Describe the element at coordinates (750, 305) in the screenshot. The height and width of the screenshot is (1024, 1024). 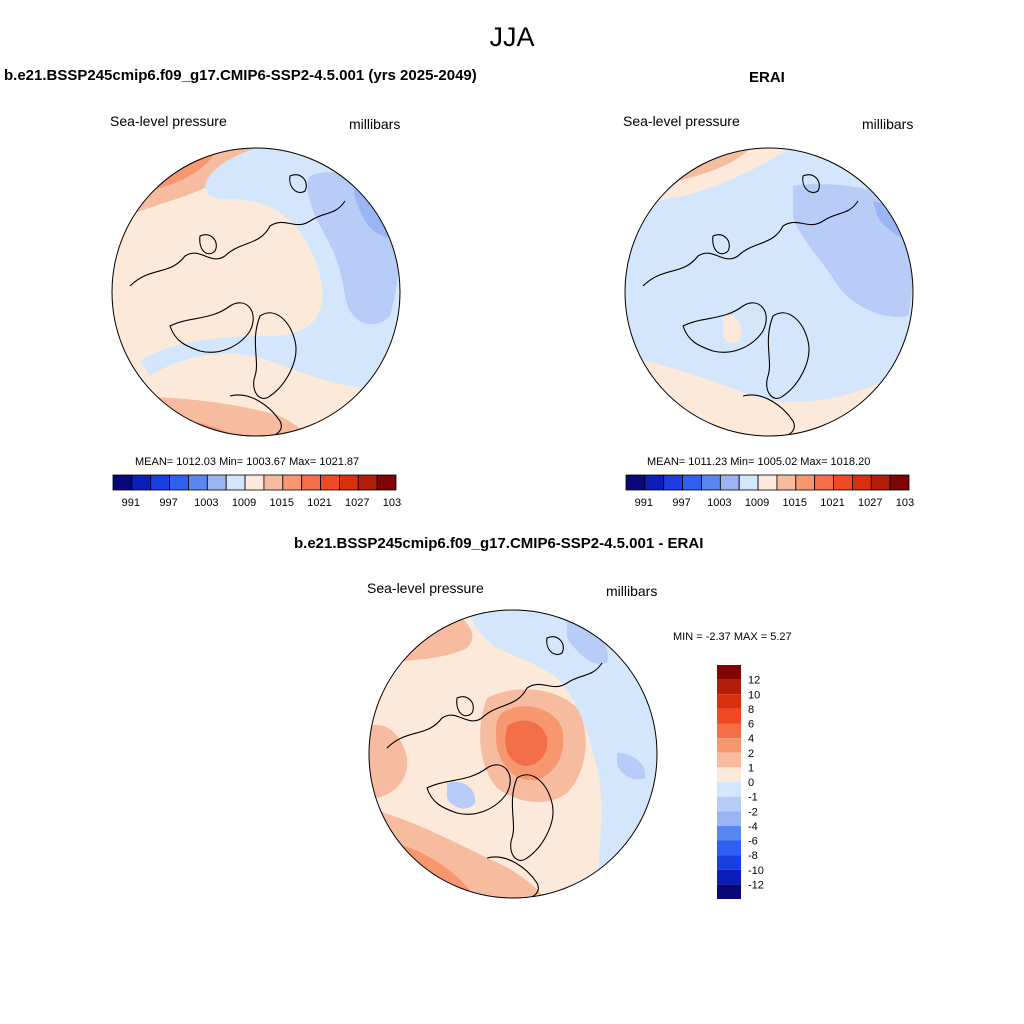
I see `panel-2-coastlines` at that location.